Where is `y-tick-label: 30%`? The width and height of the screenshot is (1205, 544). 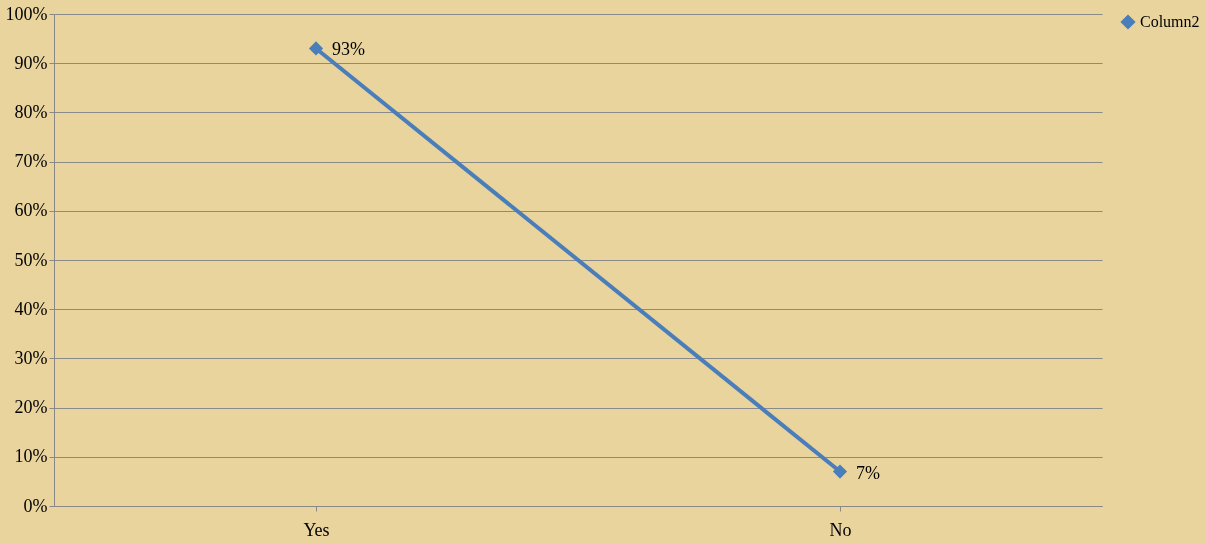
y-tick-label: 30% is located at coordinates (31, 357).